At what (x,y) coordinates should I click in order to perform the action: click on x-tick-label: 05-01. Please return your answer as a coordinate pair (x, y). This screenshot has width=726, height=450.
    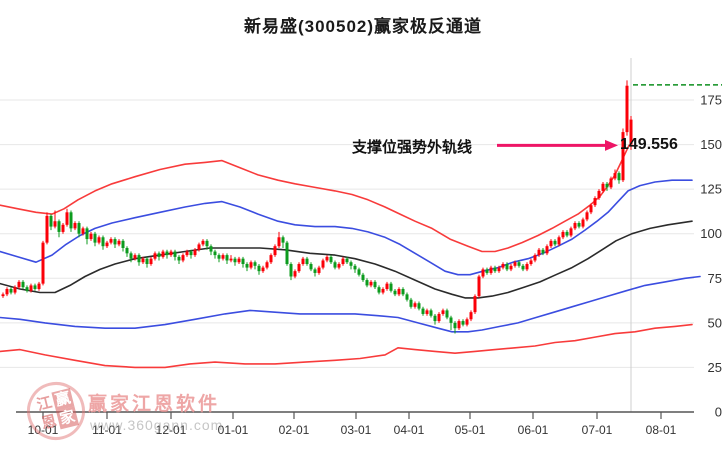
    Looking at the image, I should click on (470, 430).